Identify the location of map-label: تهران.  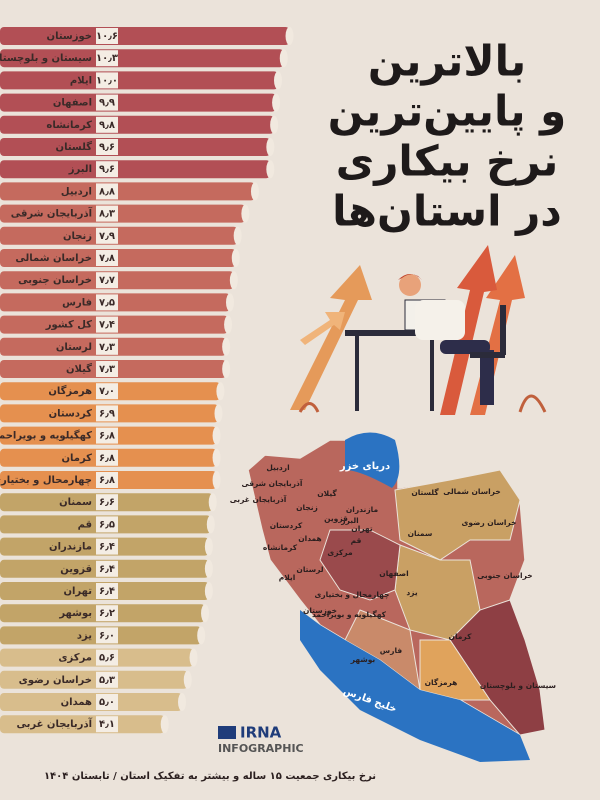
(362, 528).